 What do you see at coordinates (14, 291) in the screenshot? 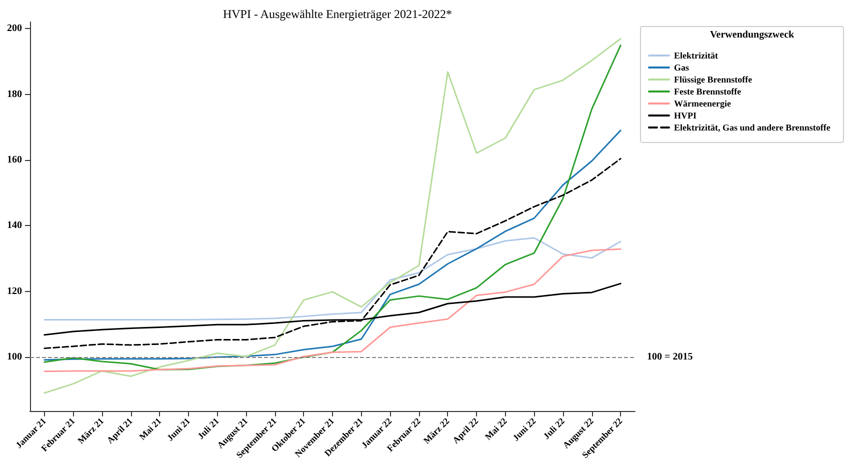
I see `y-tick-label: 120` at bounding box center [14, 291].